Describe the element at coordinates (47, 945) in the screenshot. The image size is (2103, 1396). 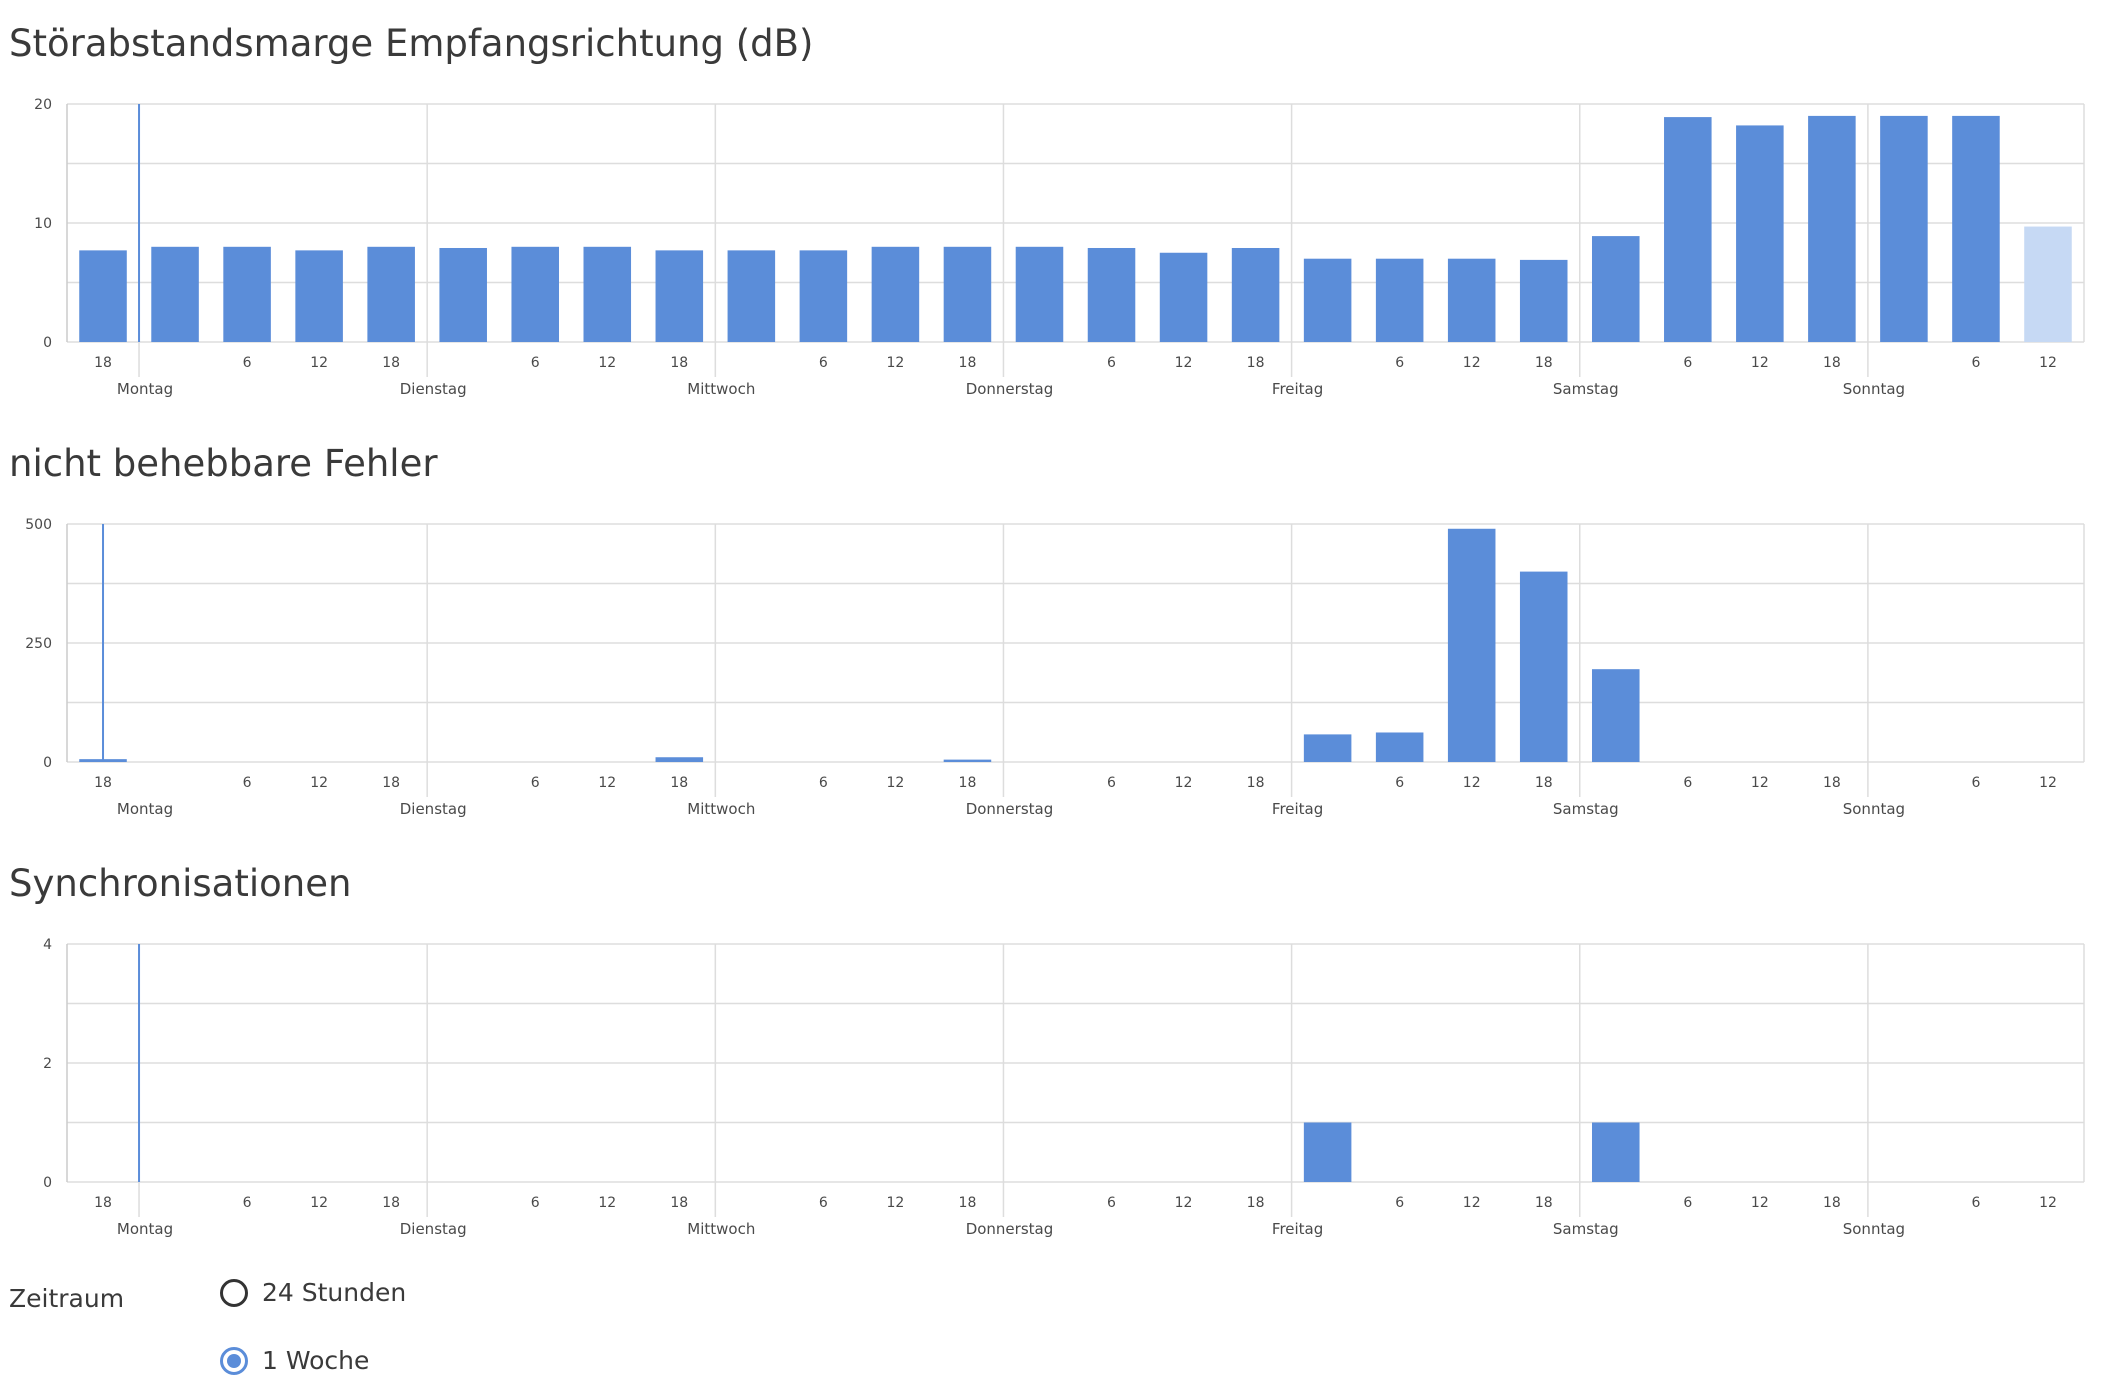
I see `y-tick-label: 4` at that location.